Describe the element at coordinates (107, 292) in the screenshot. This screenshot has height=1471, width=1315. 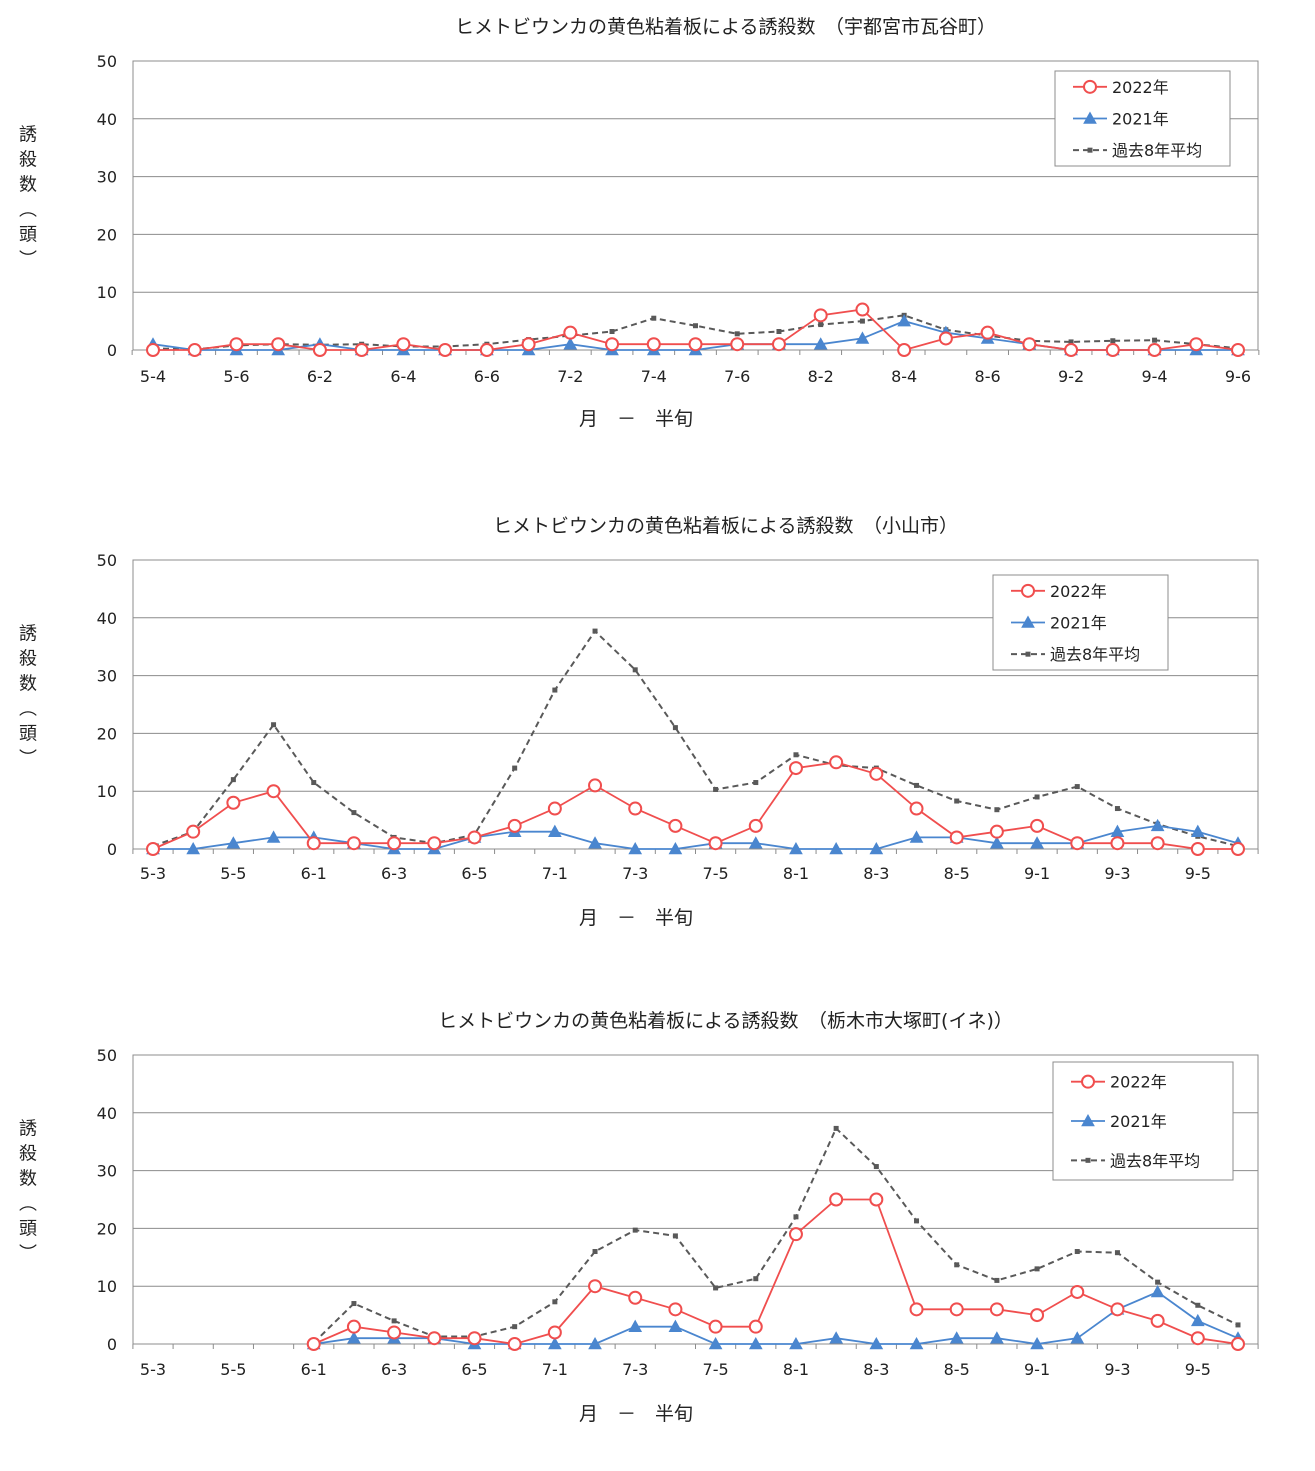
I see `y-tick-label: 10` at that location.